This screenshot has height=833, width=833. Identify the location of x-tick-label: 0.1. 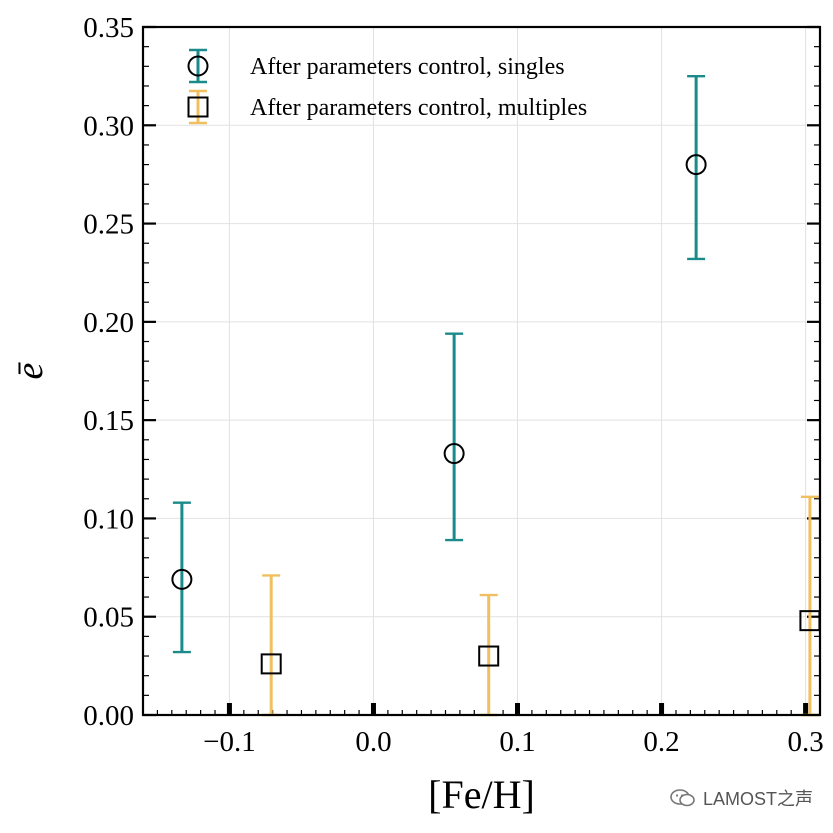
(517, 742).